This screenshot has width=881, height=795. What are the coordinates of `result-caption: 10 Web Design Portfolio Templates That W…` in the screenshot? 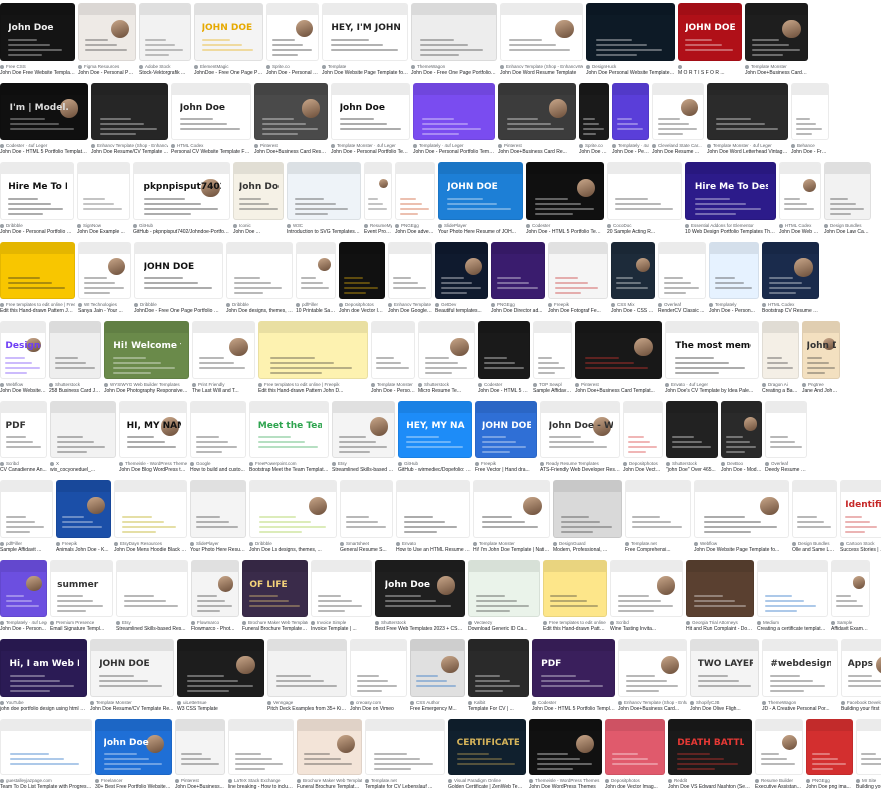 It's located at (730, 232).